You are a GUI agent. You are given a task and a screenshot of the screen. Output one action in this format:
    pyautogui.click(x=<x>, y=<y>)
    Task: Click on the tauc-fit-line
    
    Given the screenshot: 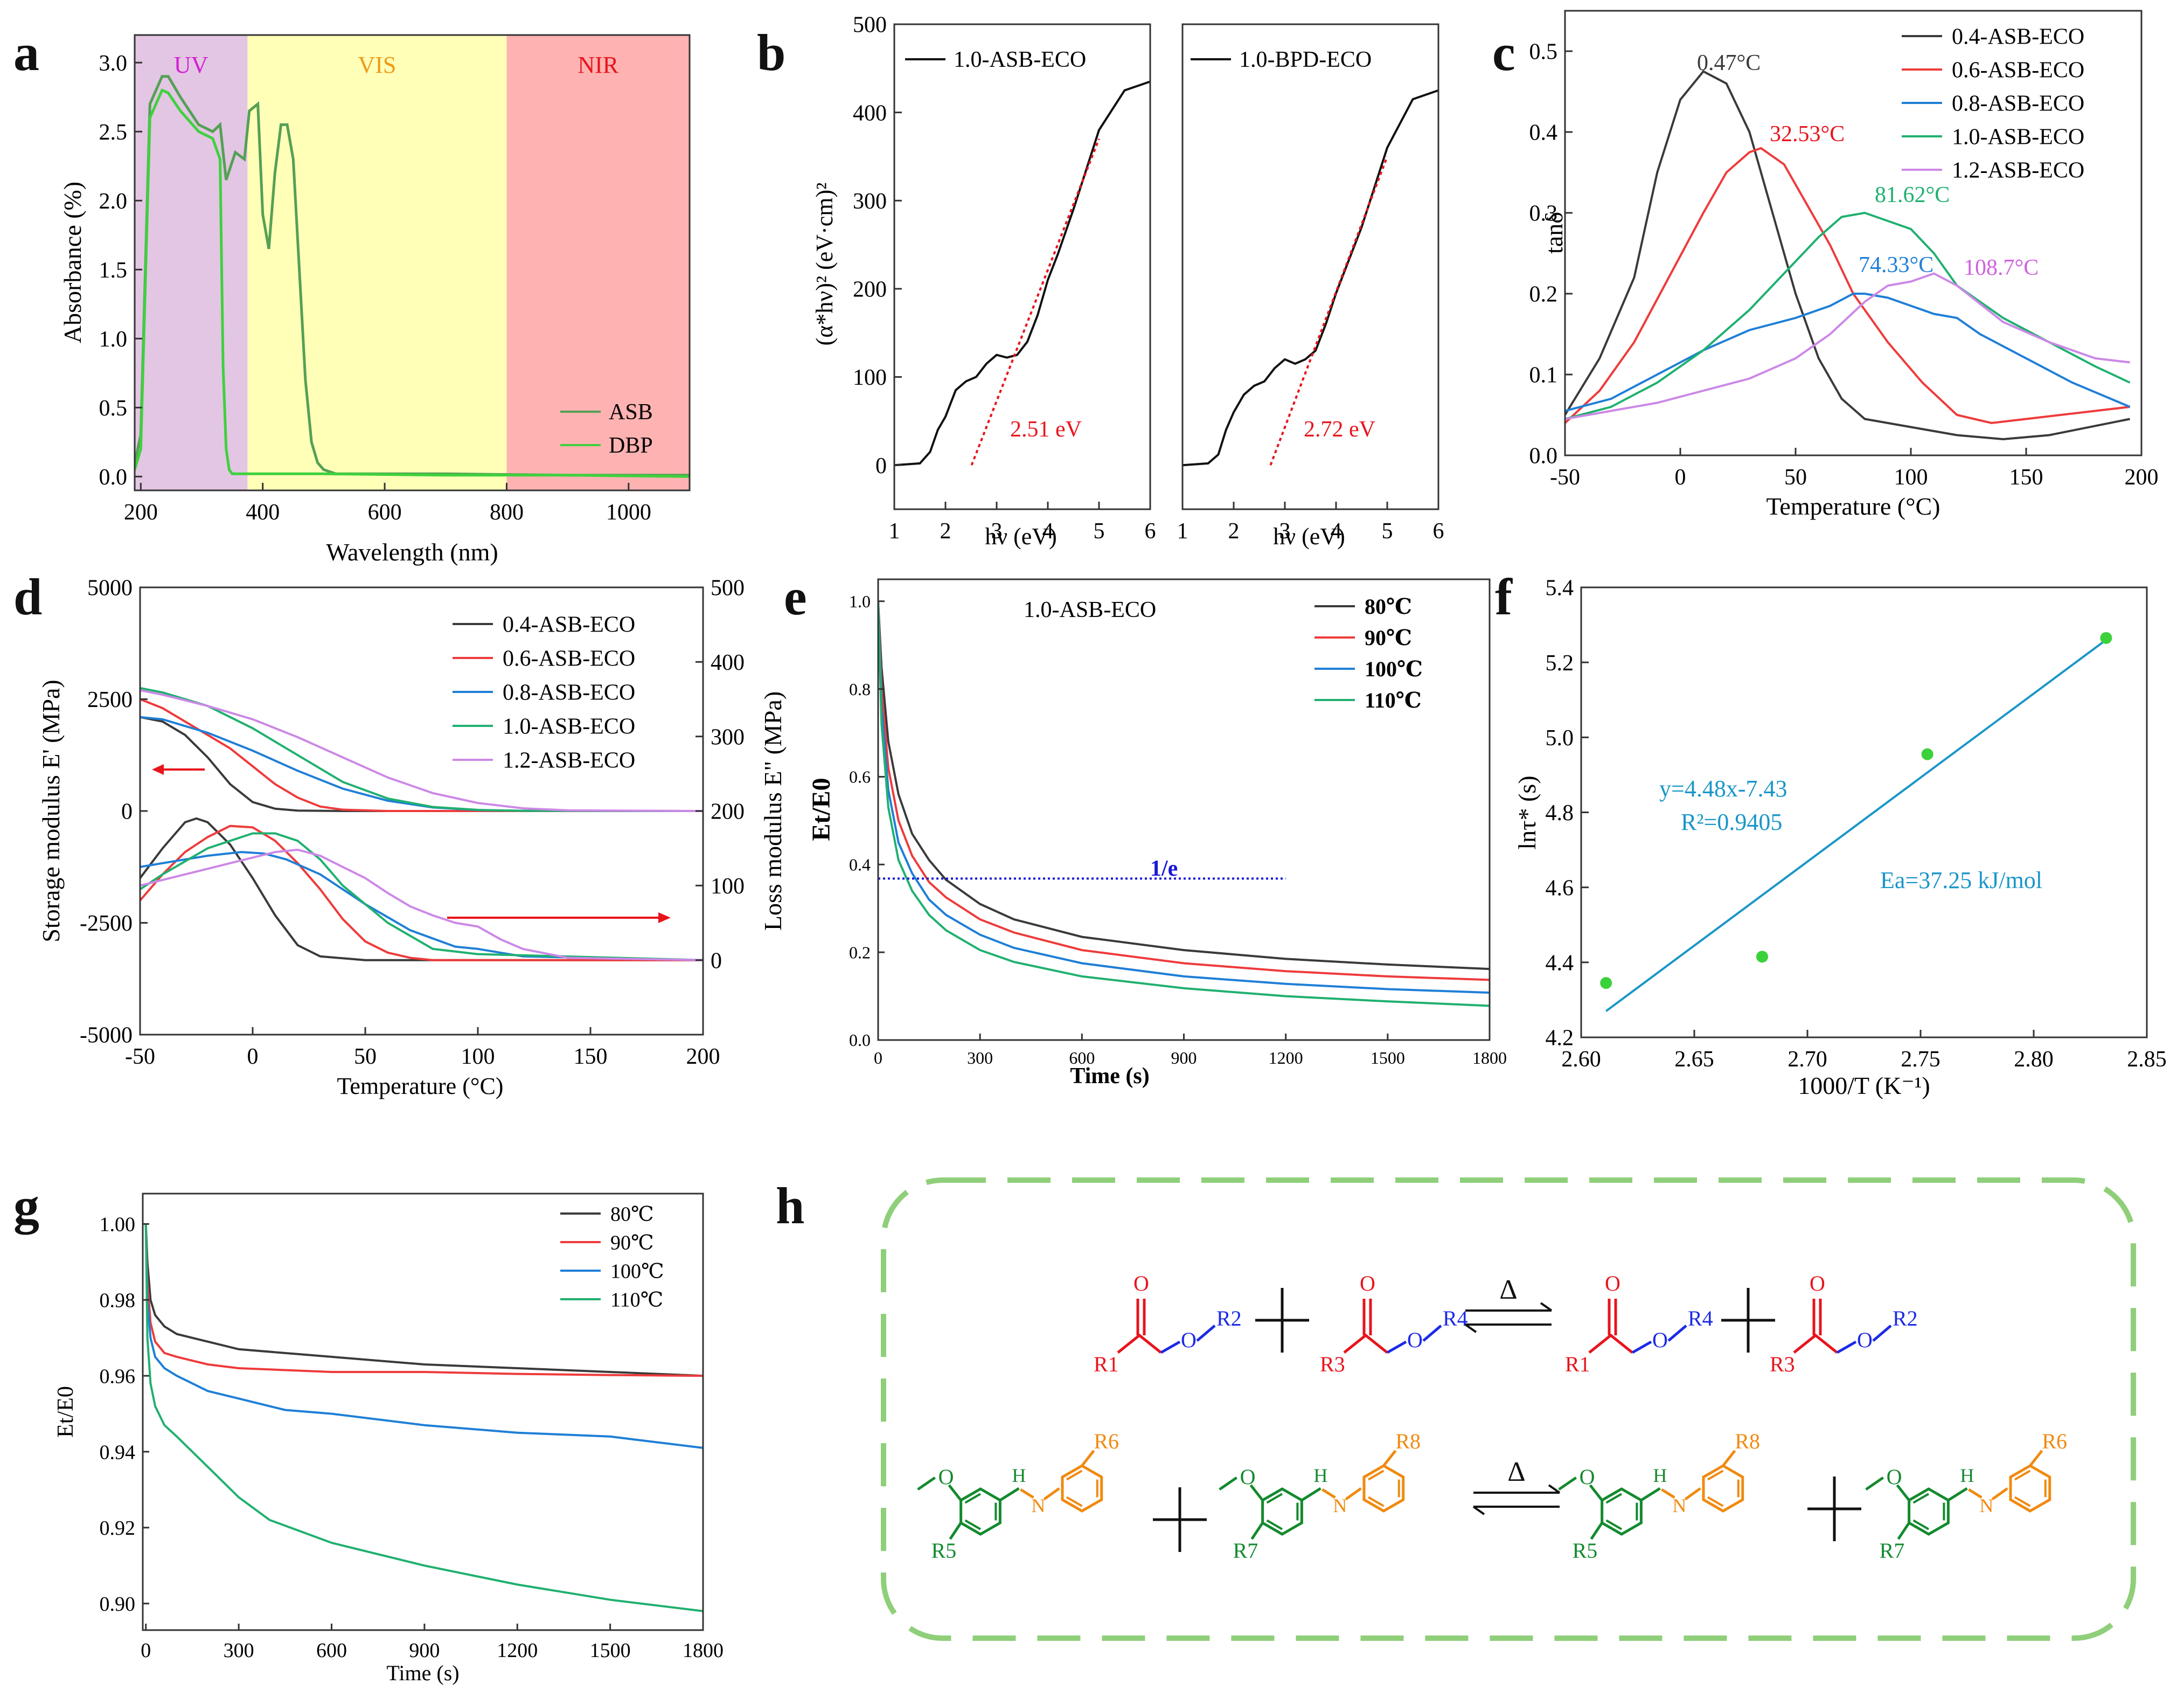 What is the action you would take?
    pyautogui.click(x=1035, y=302)
    